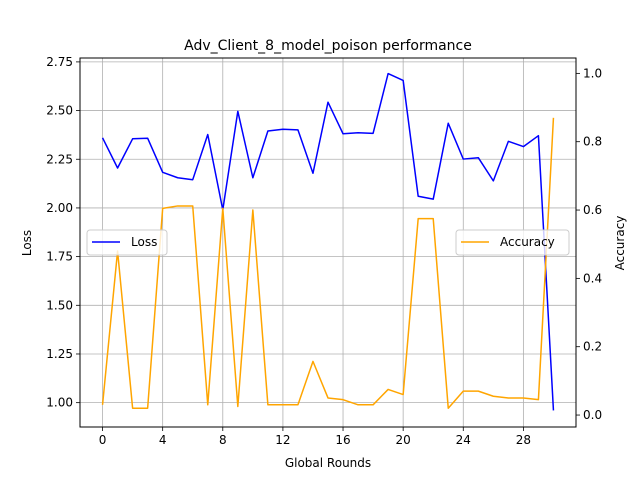 Image resolution: width=640 pixels, height=480 pixels. Describe the element at coordinates (328, 46) in the screenshot. I see `chart-title: Adv_Client_8_model_poison performance` at that location.